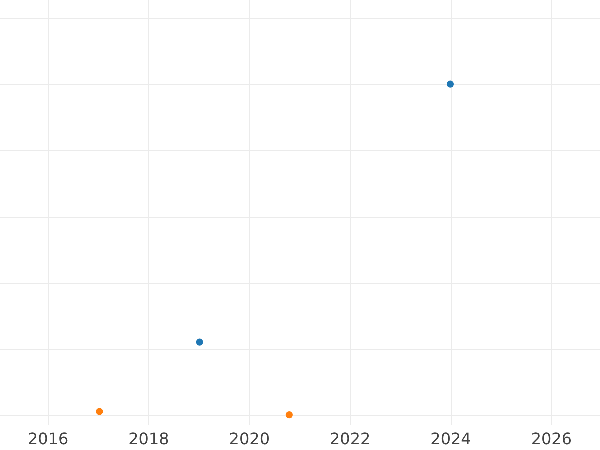  I want to click on x-tick-label: 2020, so click(249, 439).